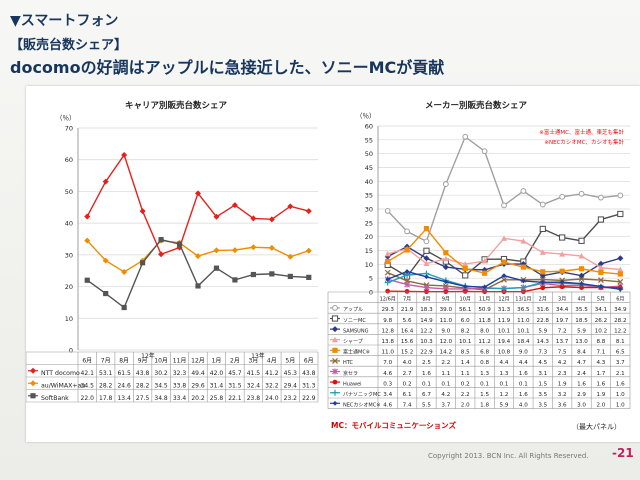 The width and height of the screenshot is (640, 480). I want to click on y-tick-label: 40, so click(69, 224).